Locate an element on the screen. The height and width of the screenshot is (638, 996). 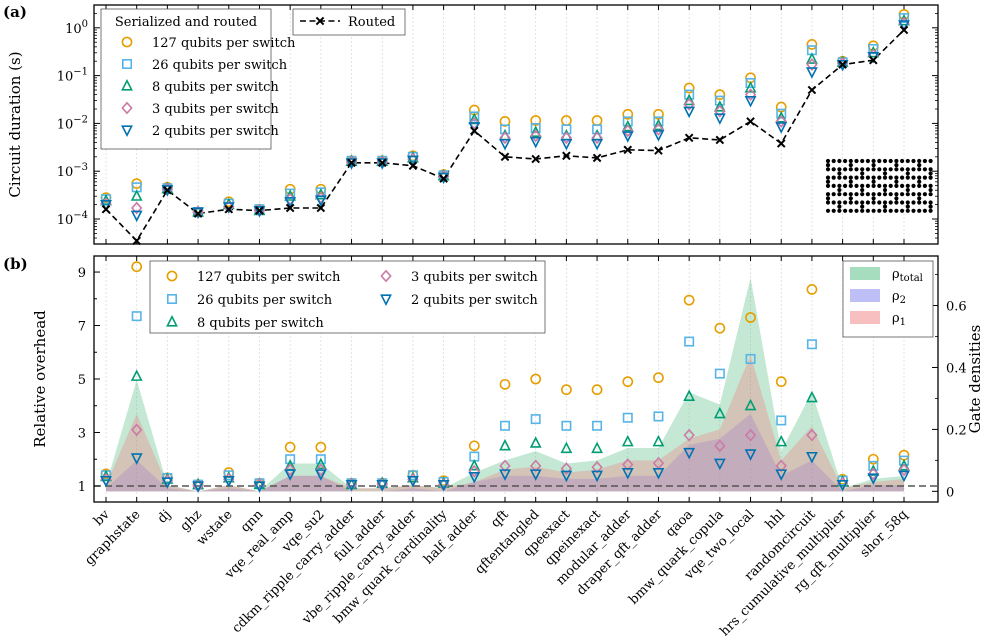
legend-label: ρ1 is located at coordinates (899, 319).